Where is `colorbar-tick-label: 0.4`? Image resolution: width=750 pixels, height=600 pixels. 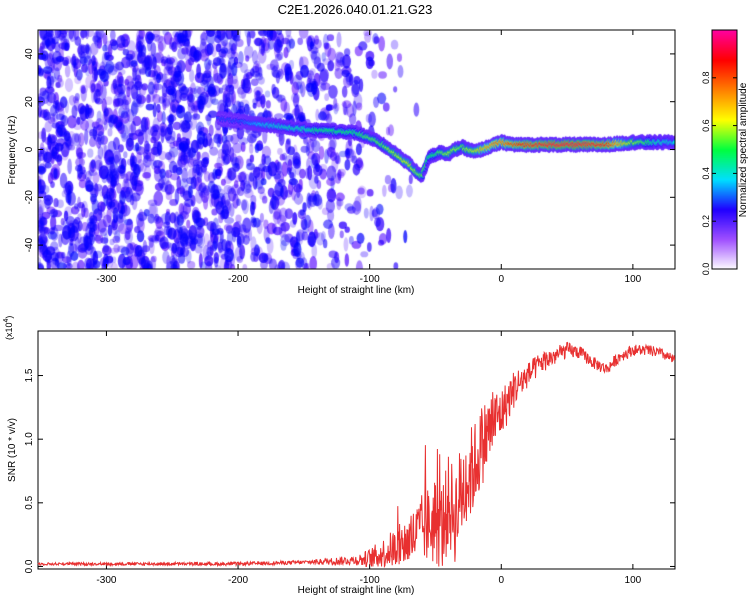
colorbar-tick-label: 0.4 is located at coordinates (706, 173).